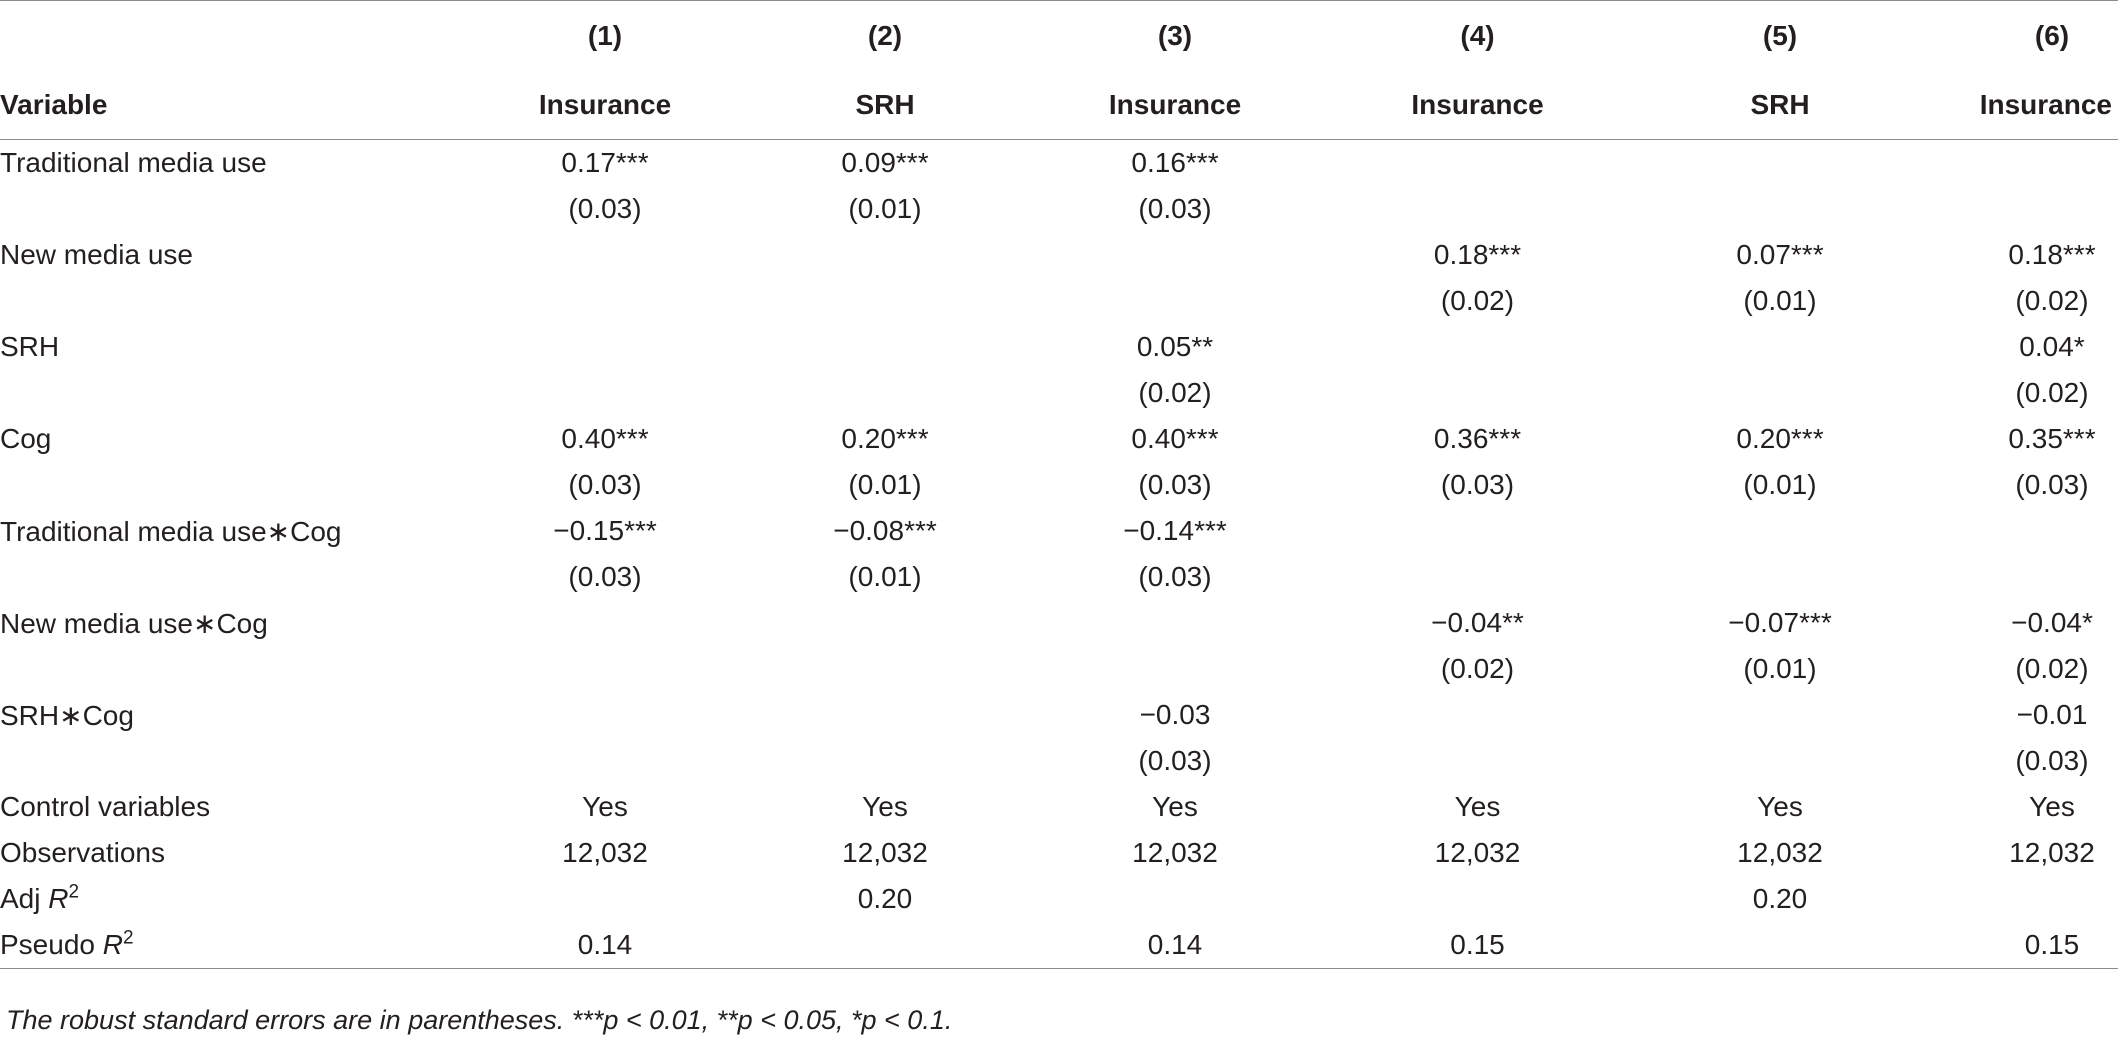 This screenshot has width=2118, height=1047. Describe the element at coordinates (605, 530) in the screenshot. I see `table-cell: −0.15***` at that location.